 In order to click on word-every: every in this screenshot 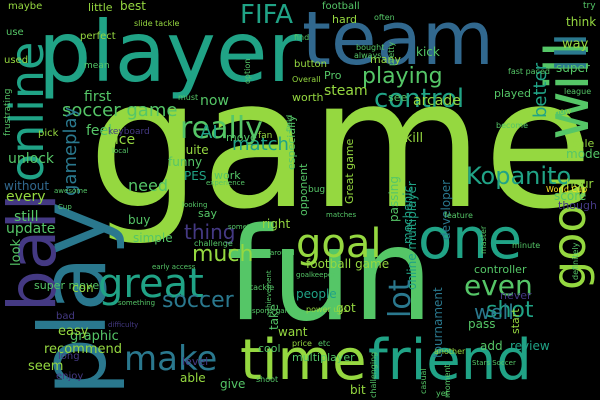, I will do `click(26, 197)`.